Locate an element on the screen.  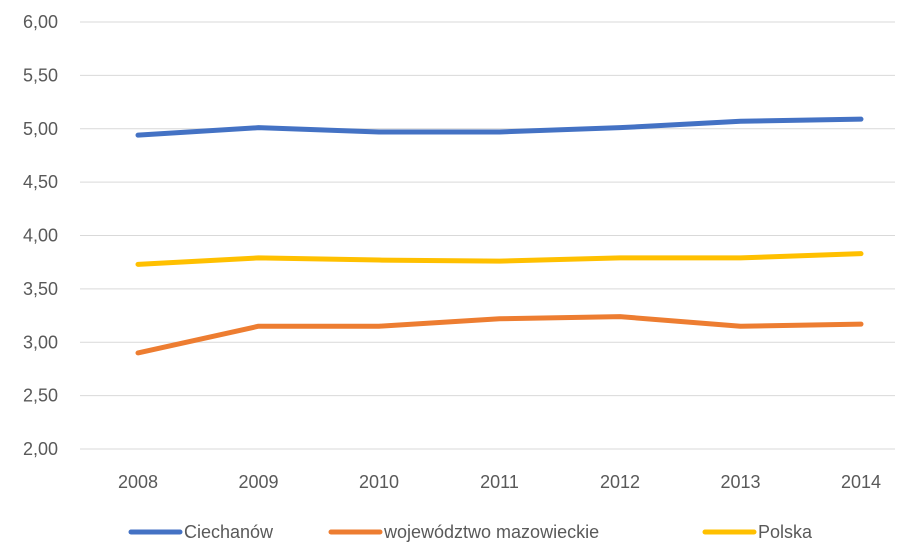
x-tick-label: 2014 is located at coordinates (861, 482).